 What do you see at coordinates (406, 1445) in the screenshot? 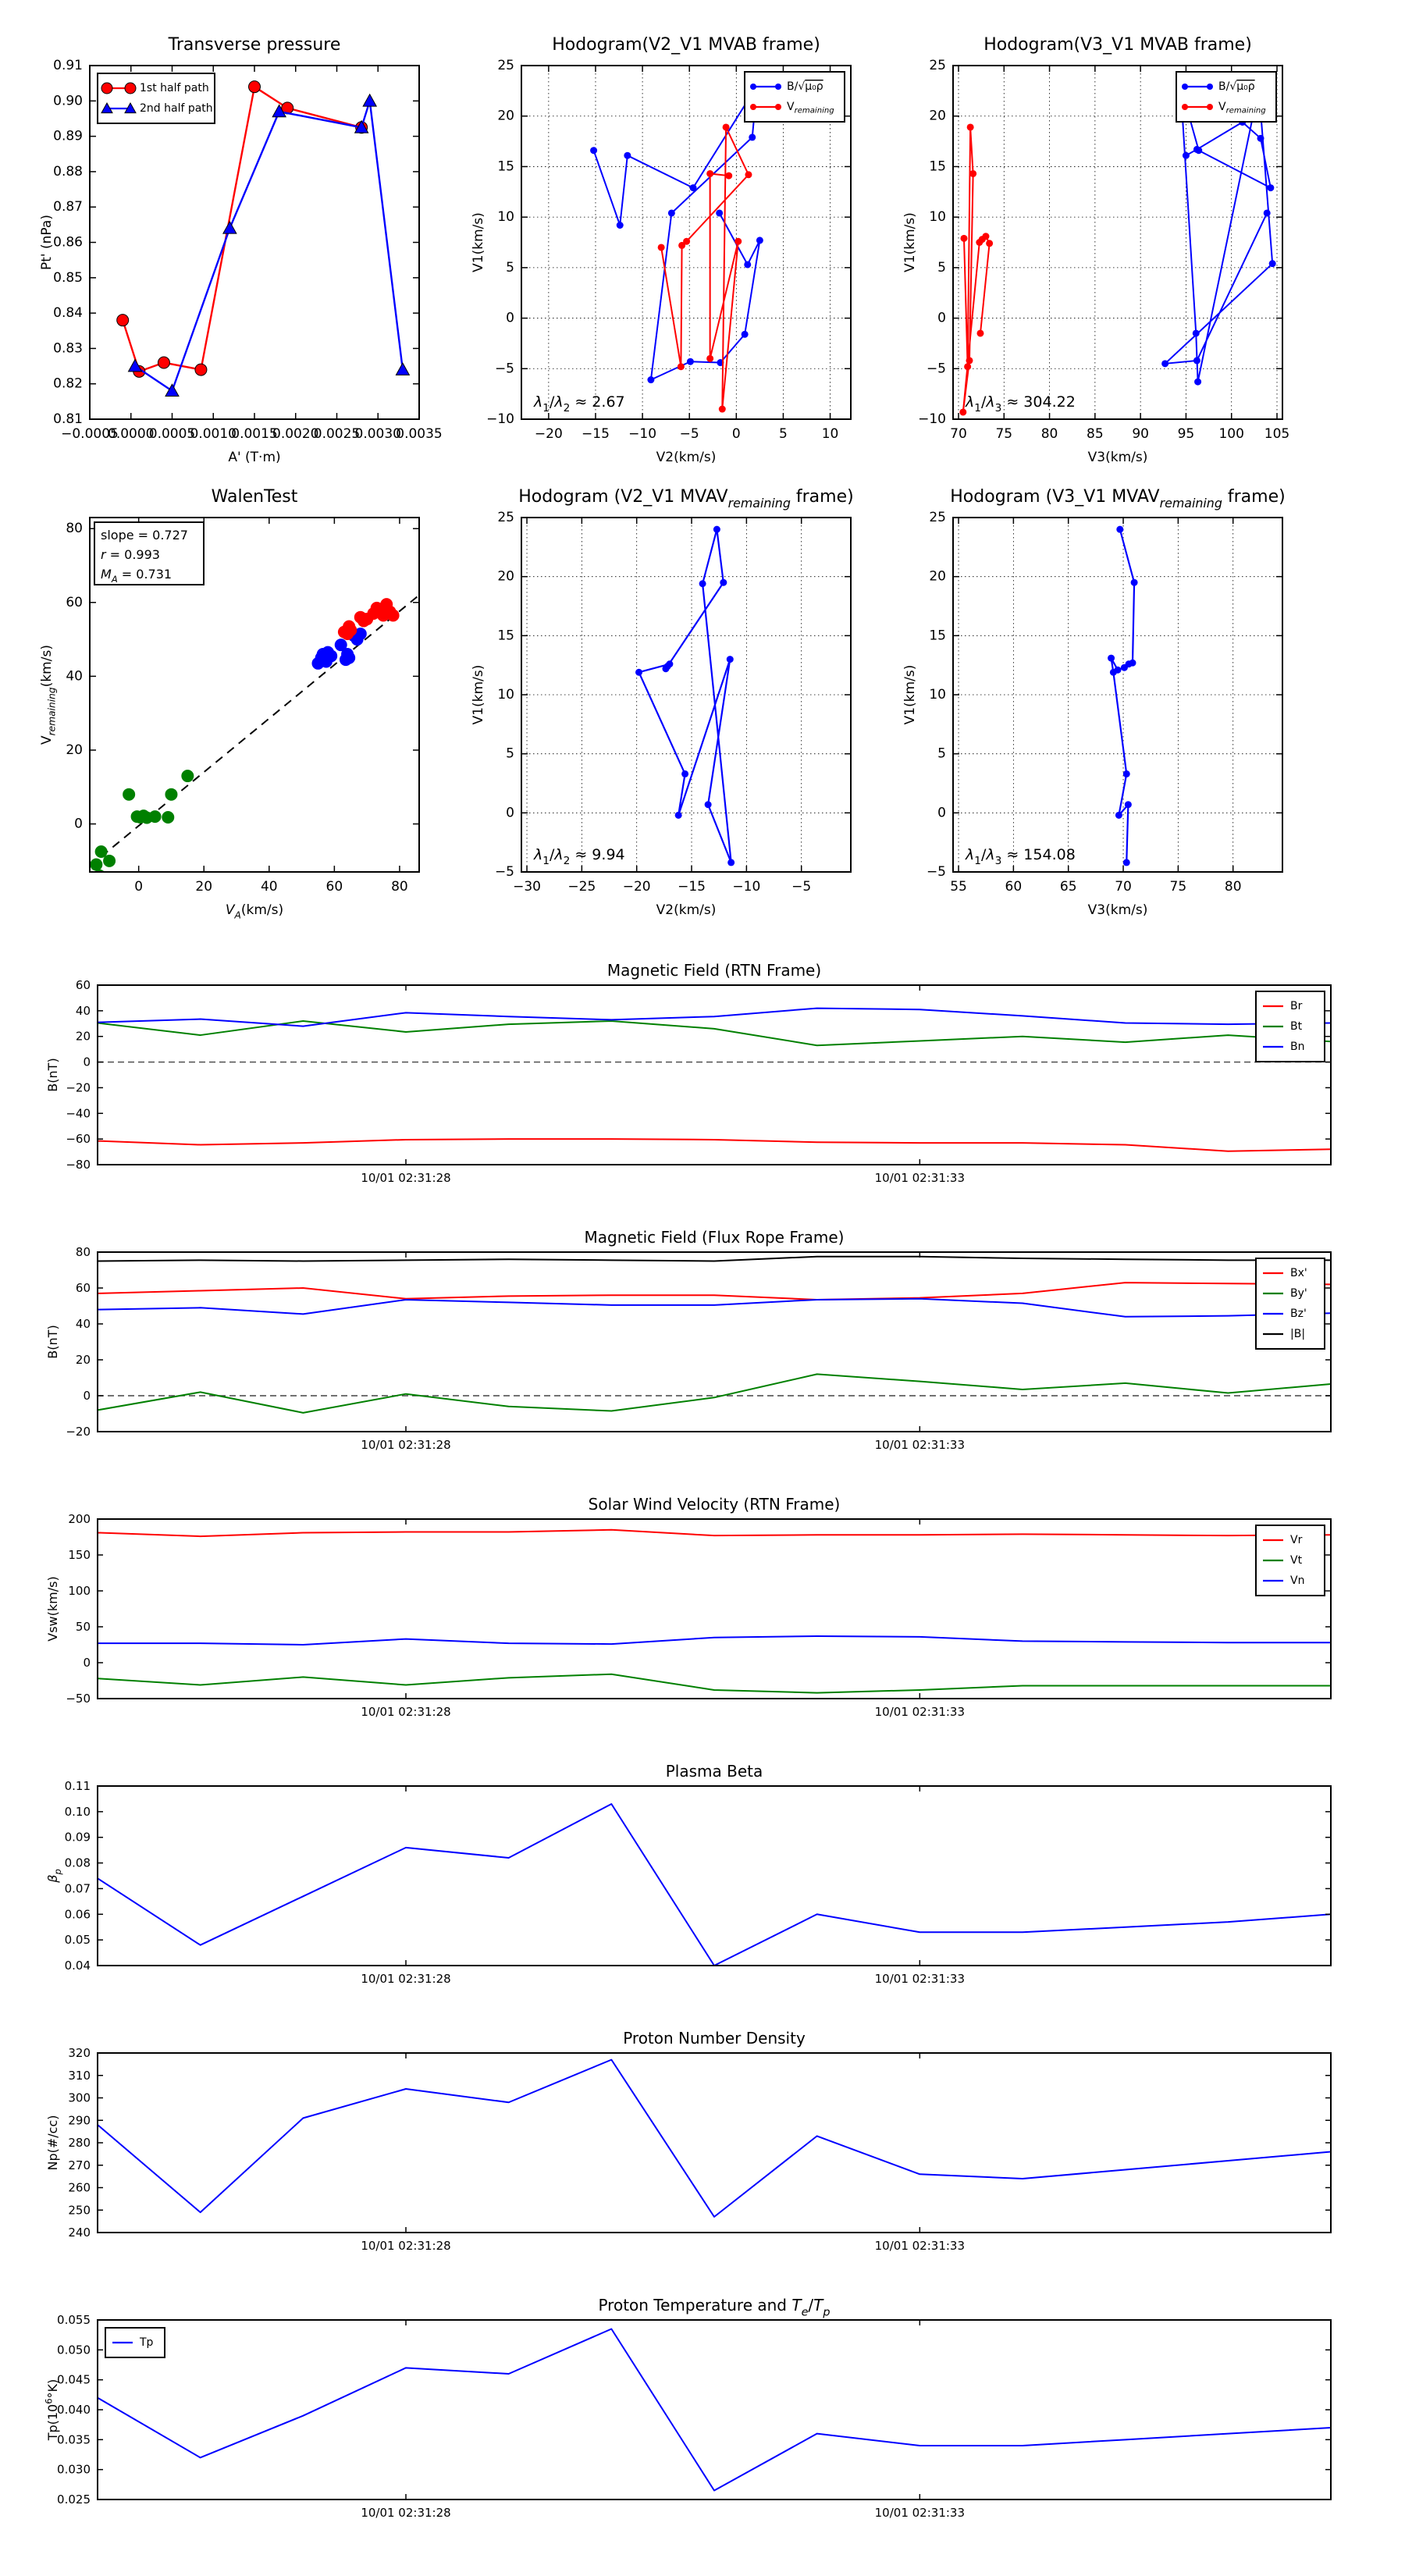
I see `mag-fluxrope-xtick-label: 10/01 02:31:28` at bounding box center [406, 1445].